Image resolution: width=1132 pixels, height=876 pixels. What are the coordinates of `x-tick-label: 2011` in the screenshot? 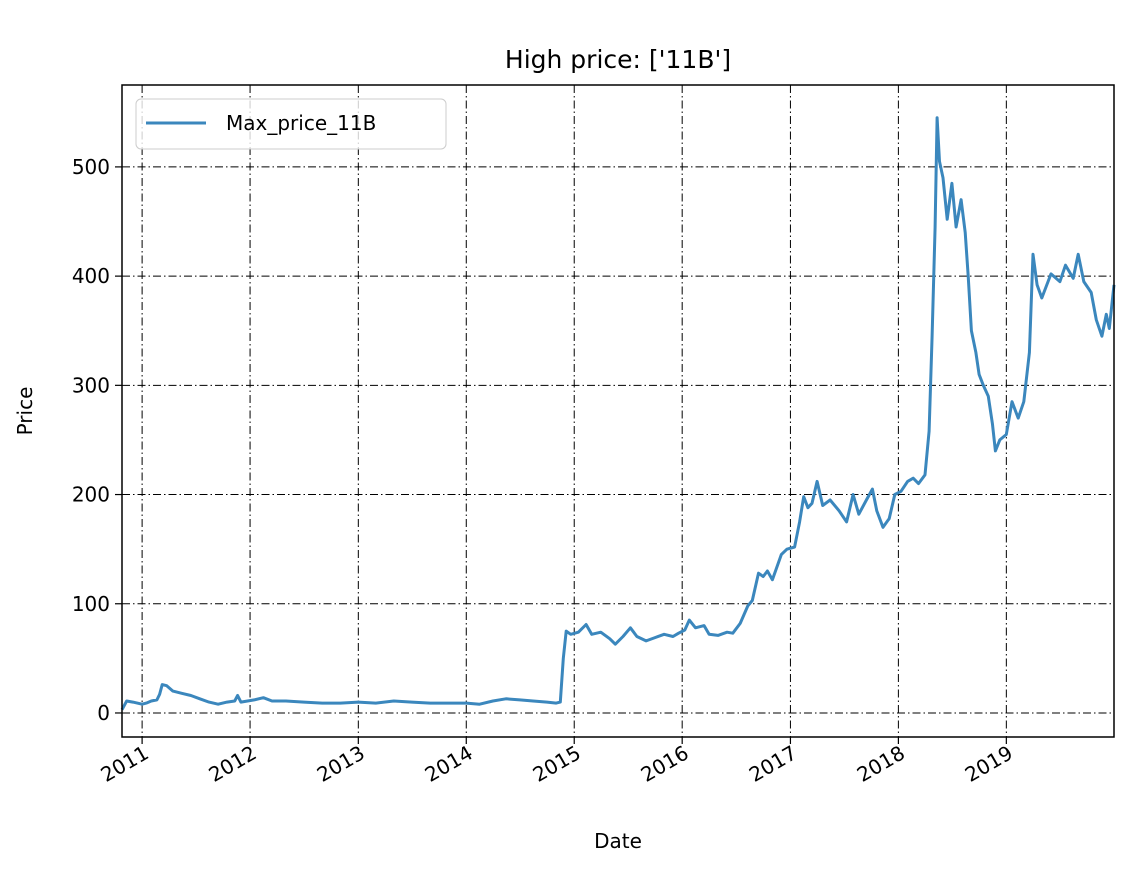 It's located at (125, 764).